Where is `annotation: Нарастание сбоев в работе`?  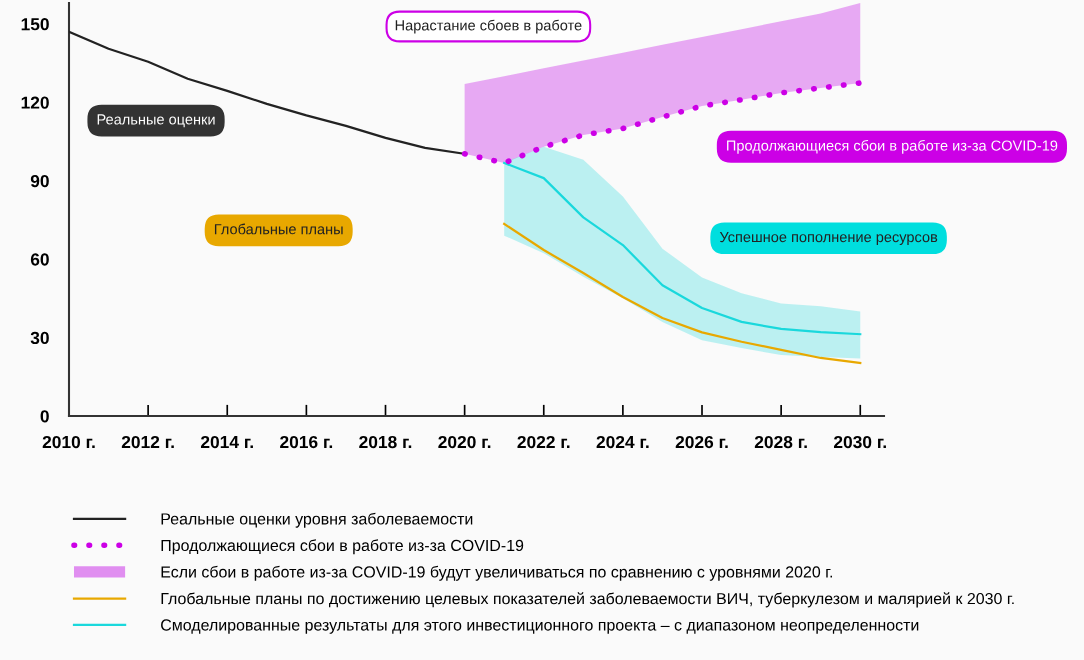
annotation: Нарастание сбоев в работе is located at coordinates (488, 26).